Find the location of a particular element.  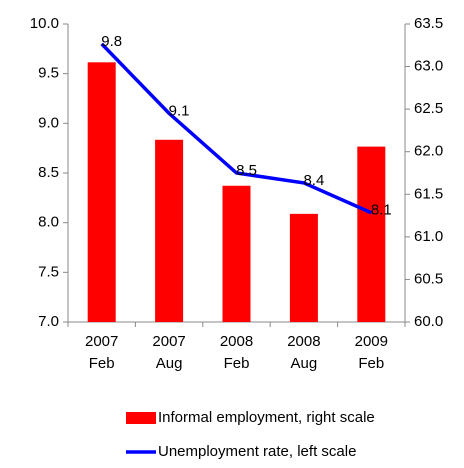

y-tick-label: 7.5 is located at coordinates (48, 271).